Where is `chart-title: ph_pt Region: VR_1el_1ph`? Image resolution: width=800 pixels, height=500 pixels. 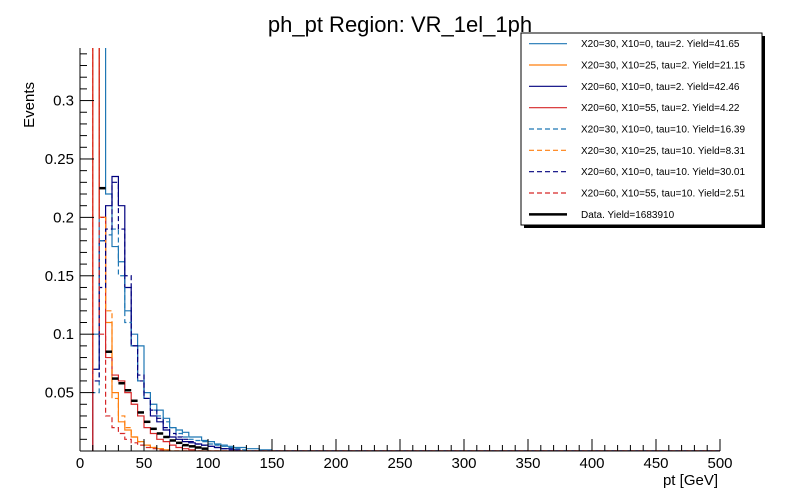 chart-title: ph_pt Region: VR_1el_1ph is located at coordinates (400, 24).